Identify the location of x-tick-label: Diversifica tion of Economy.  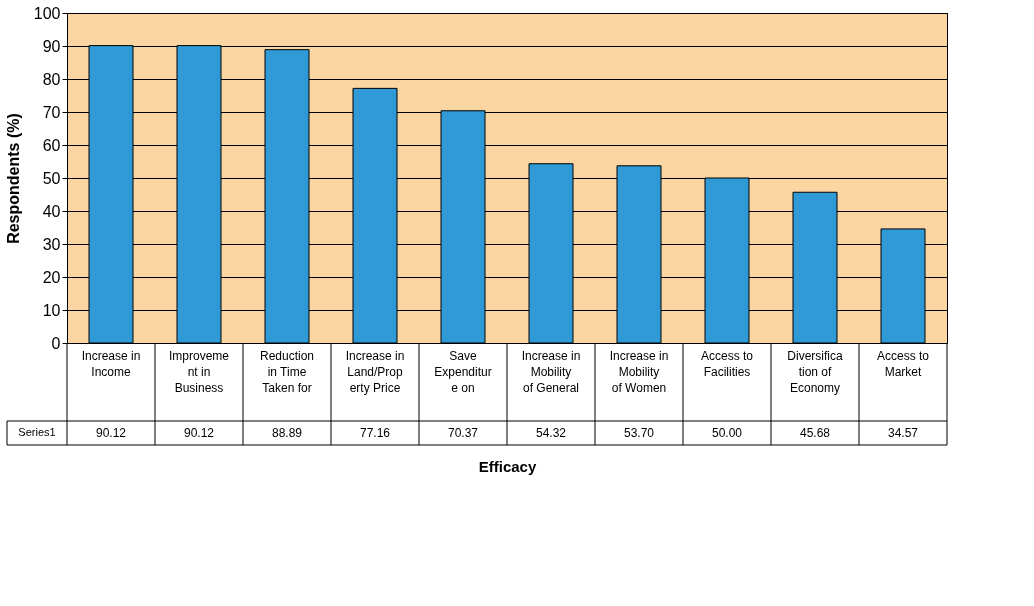
(815, 372).